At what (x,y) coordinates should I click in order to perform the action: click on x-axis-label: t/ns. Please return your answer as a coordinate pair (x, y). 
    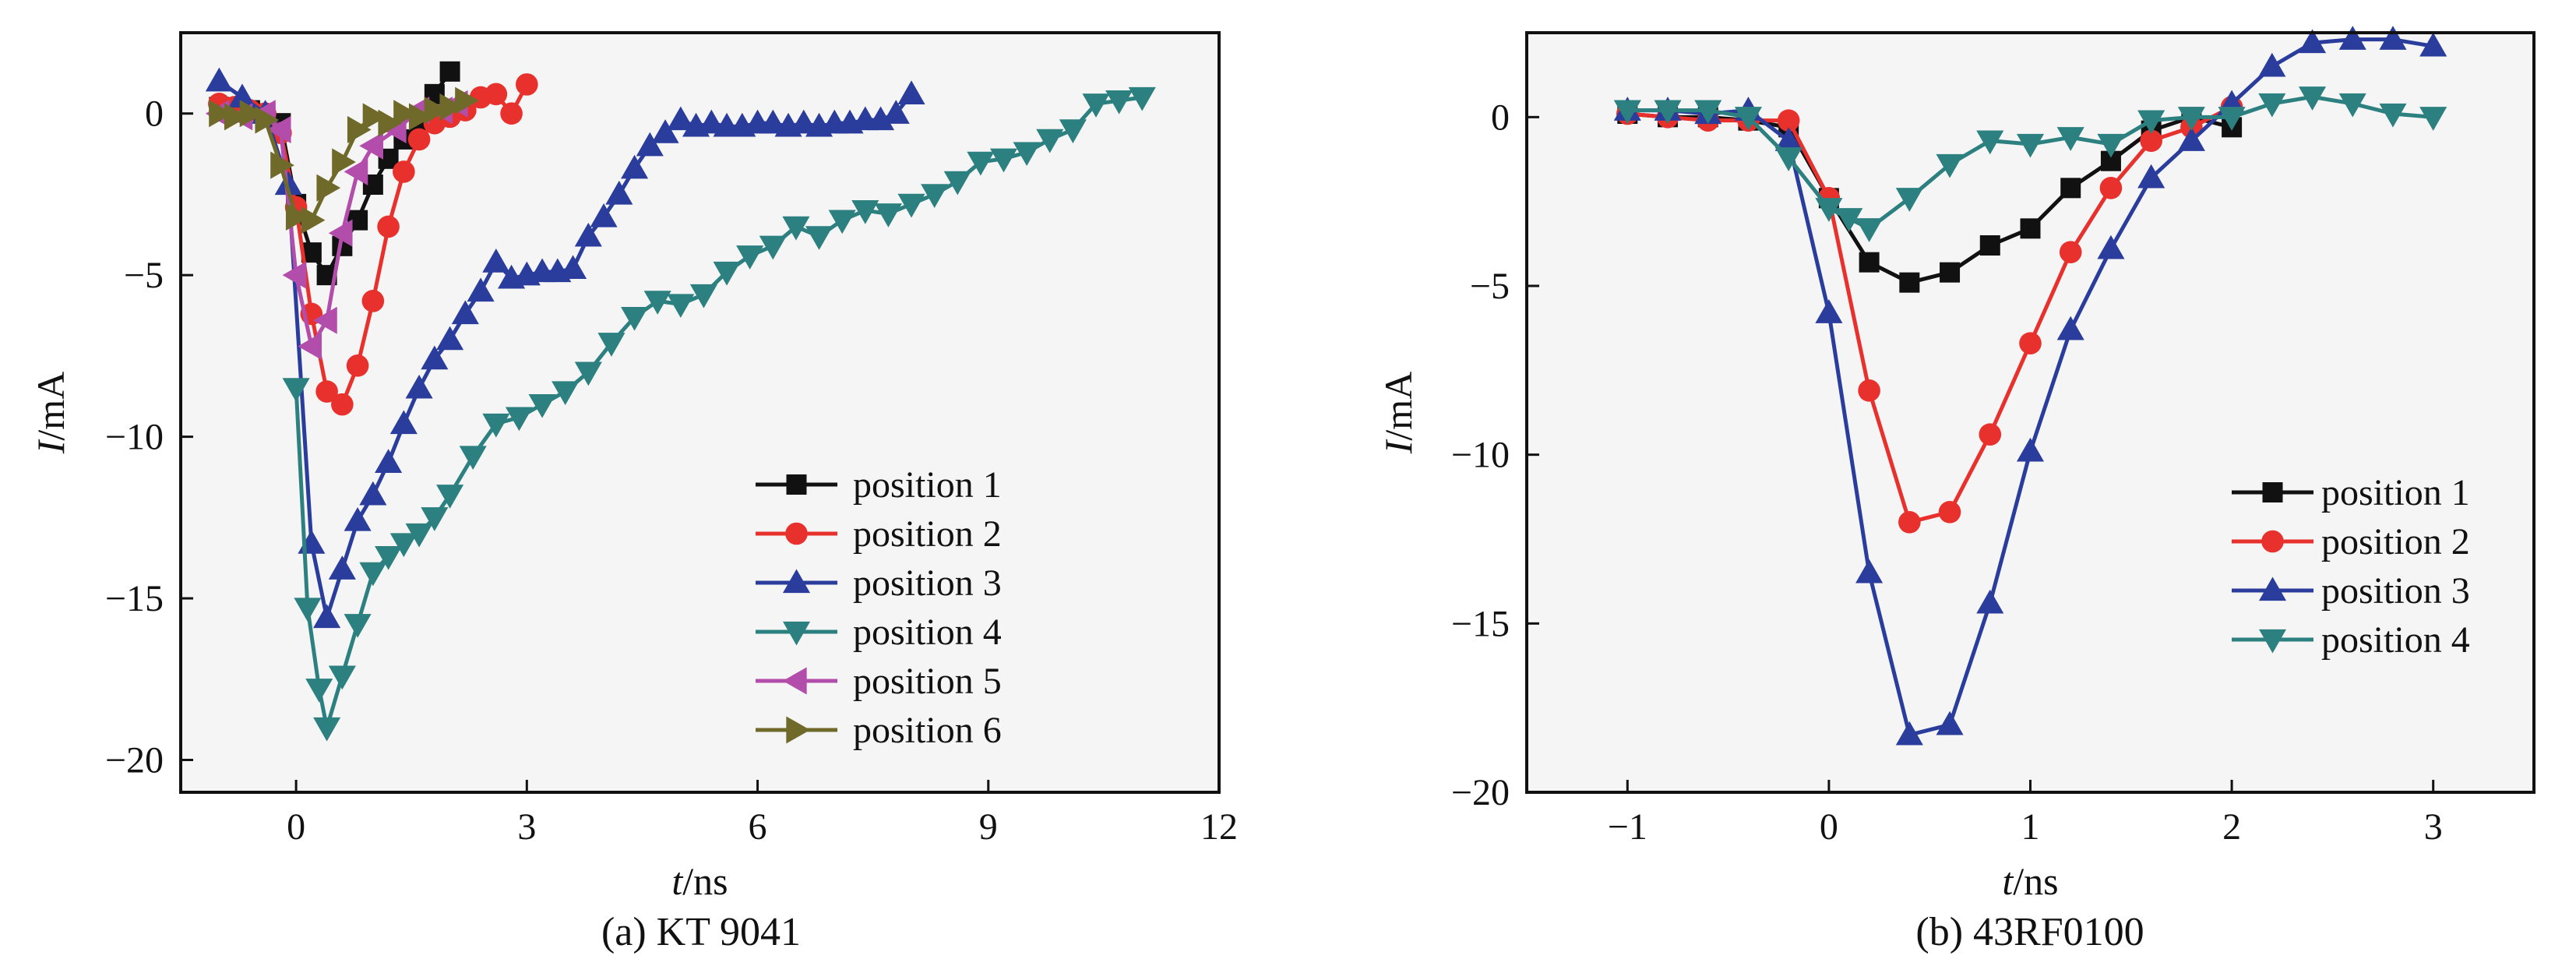
    Looking at the image, I should click on (699, 881).